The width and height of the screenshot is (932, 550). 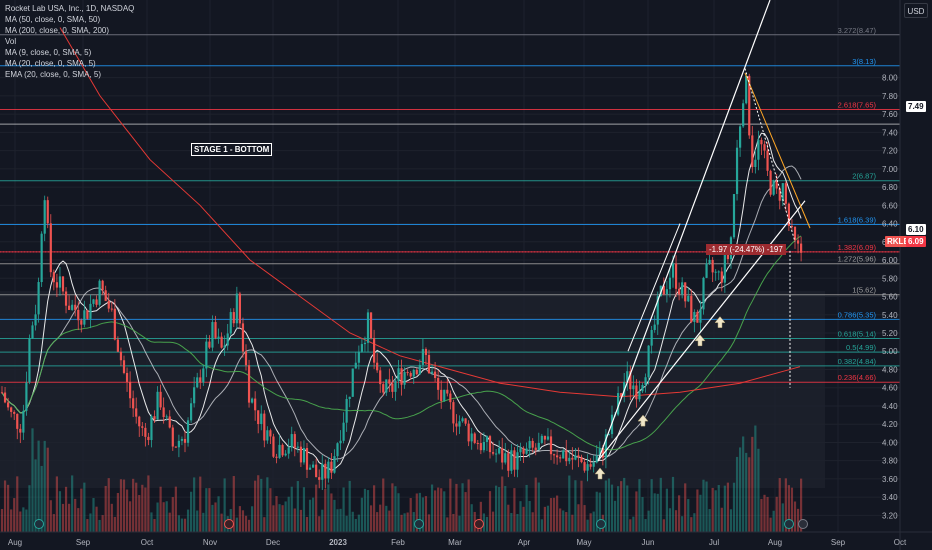 I want to click on fib-label: 2.618(7.65), so click(x=857, y=105).